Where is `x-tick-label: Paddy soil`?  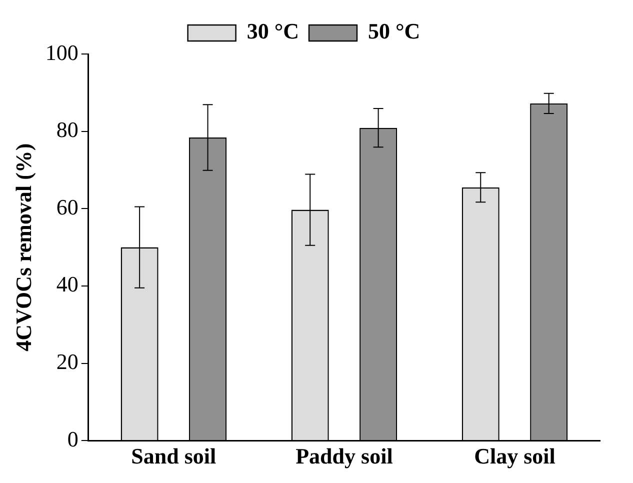 x-tick-label: Paddy soil is located at coordinates (344, 455).